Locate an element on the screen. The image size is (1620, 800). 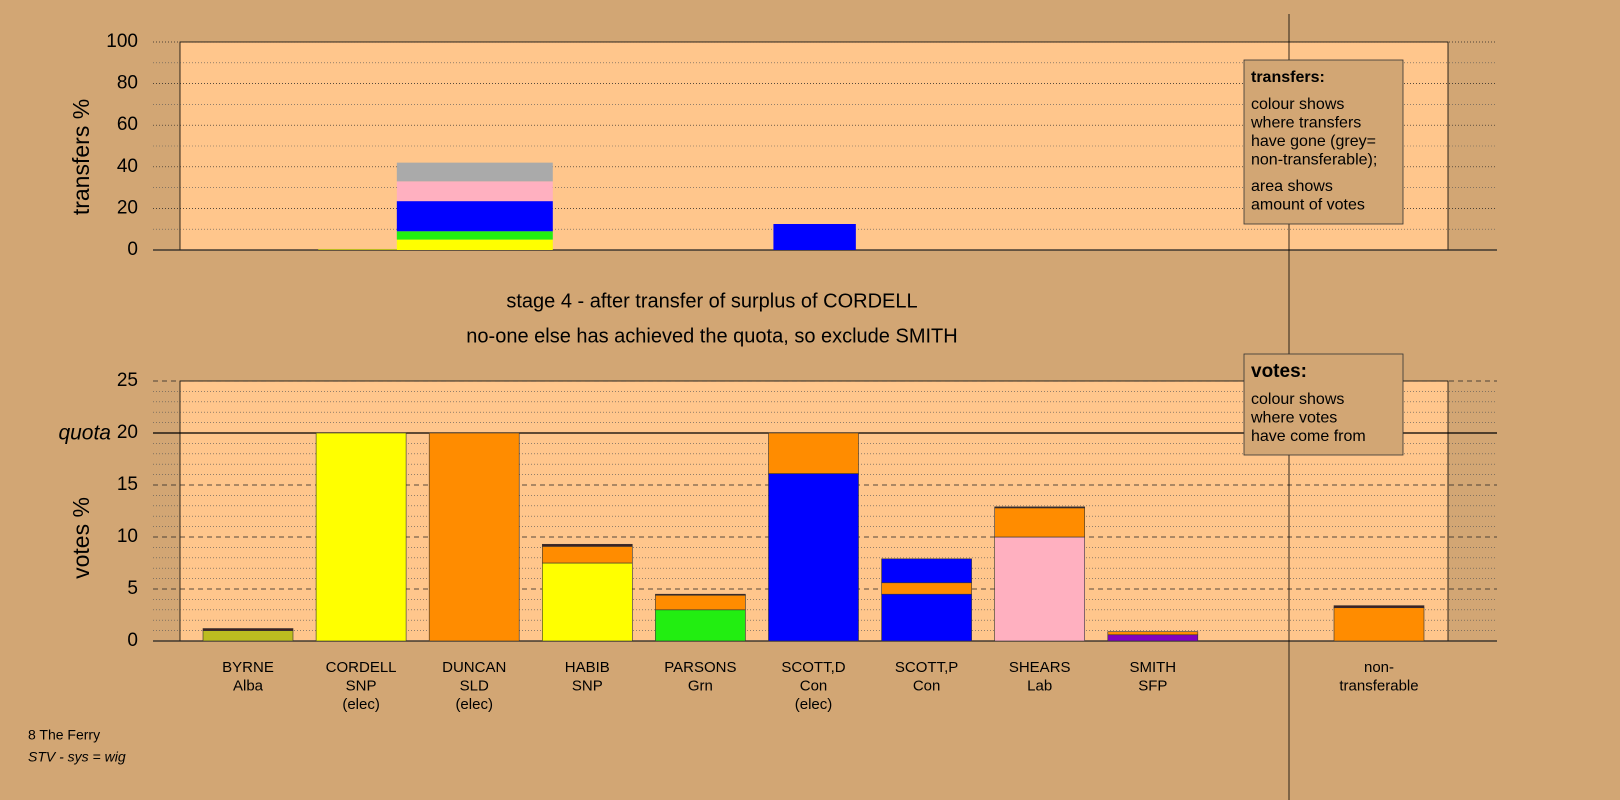
x-tick-label: Grn is located at coordinates (700, 685).